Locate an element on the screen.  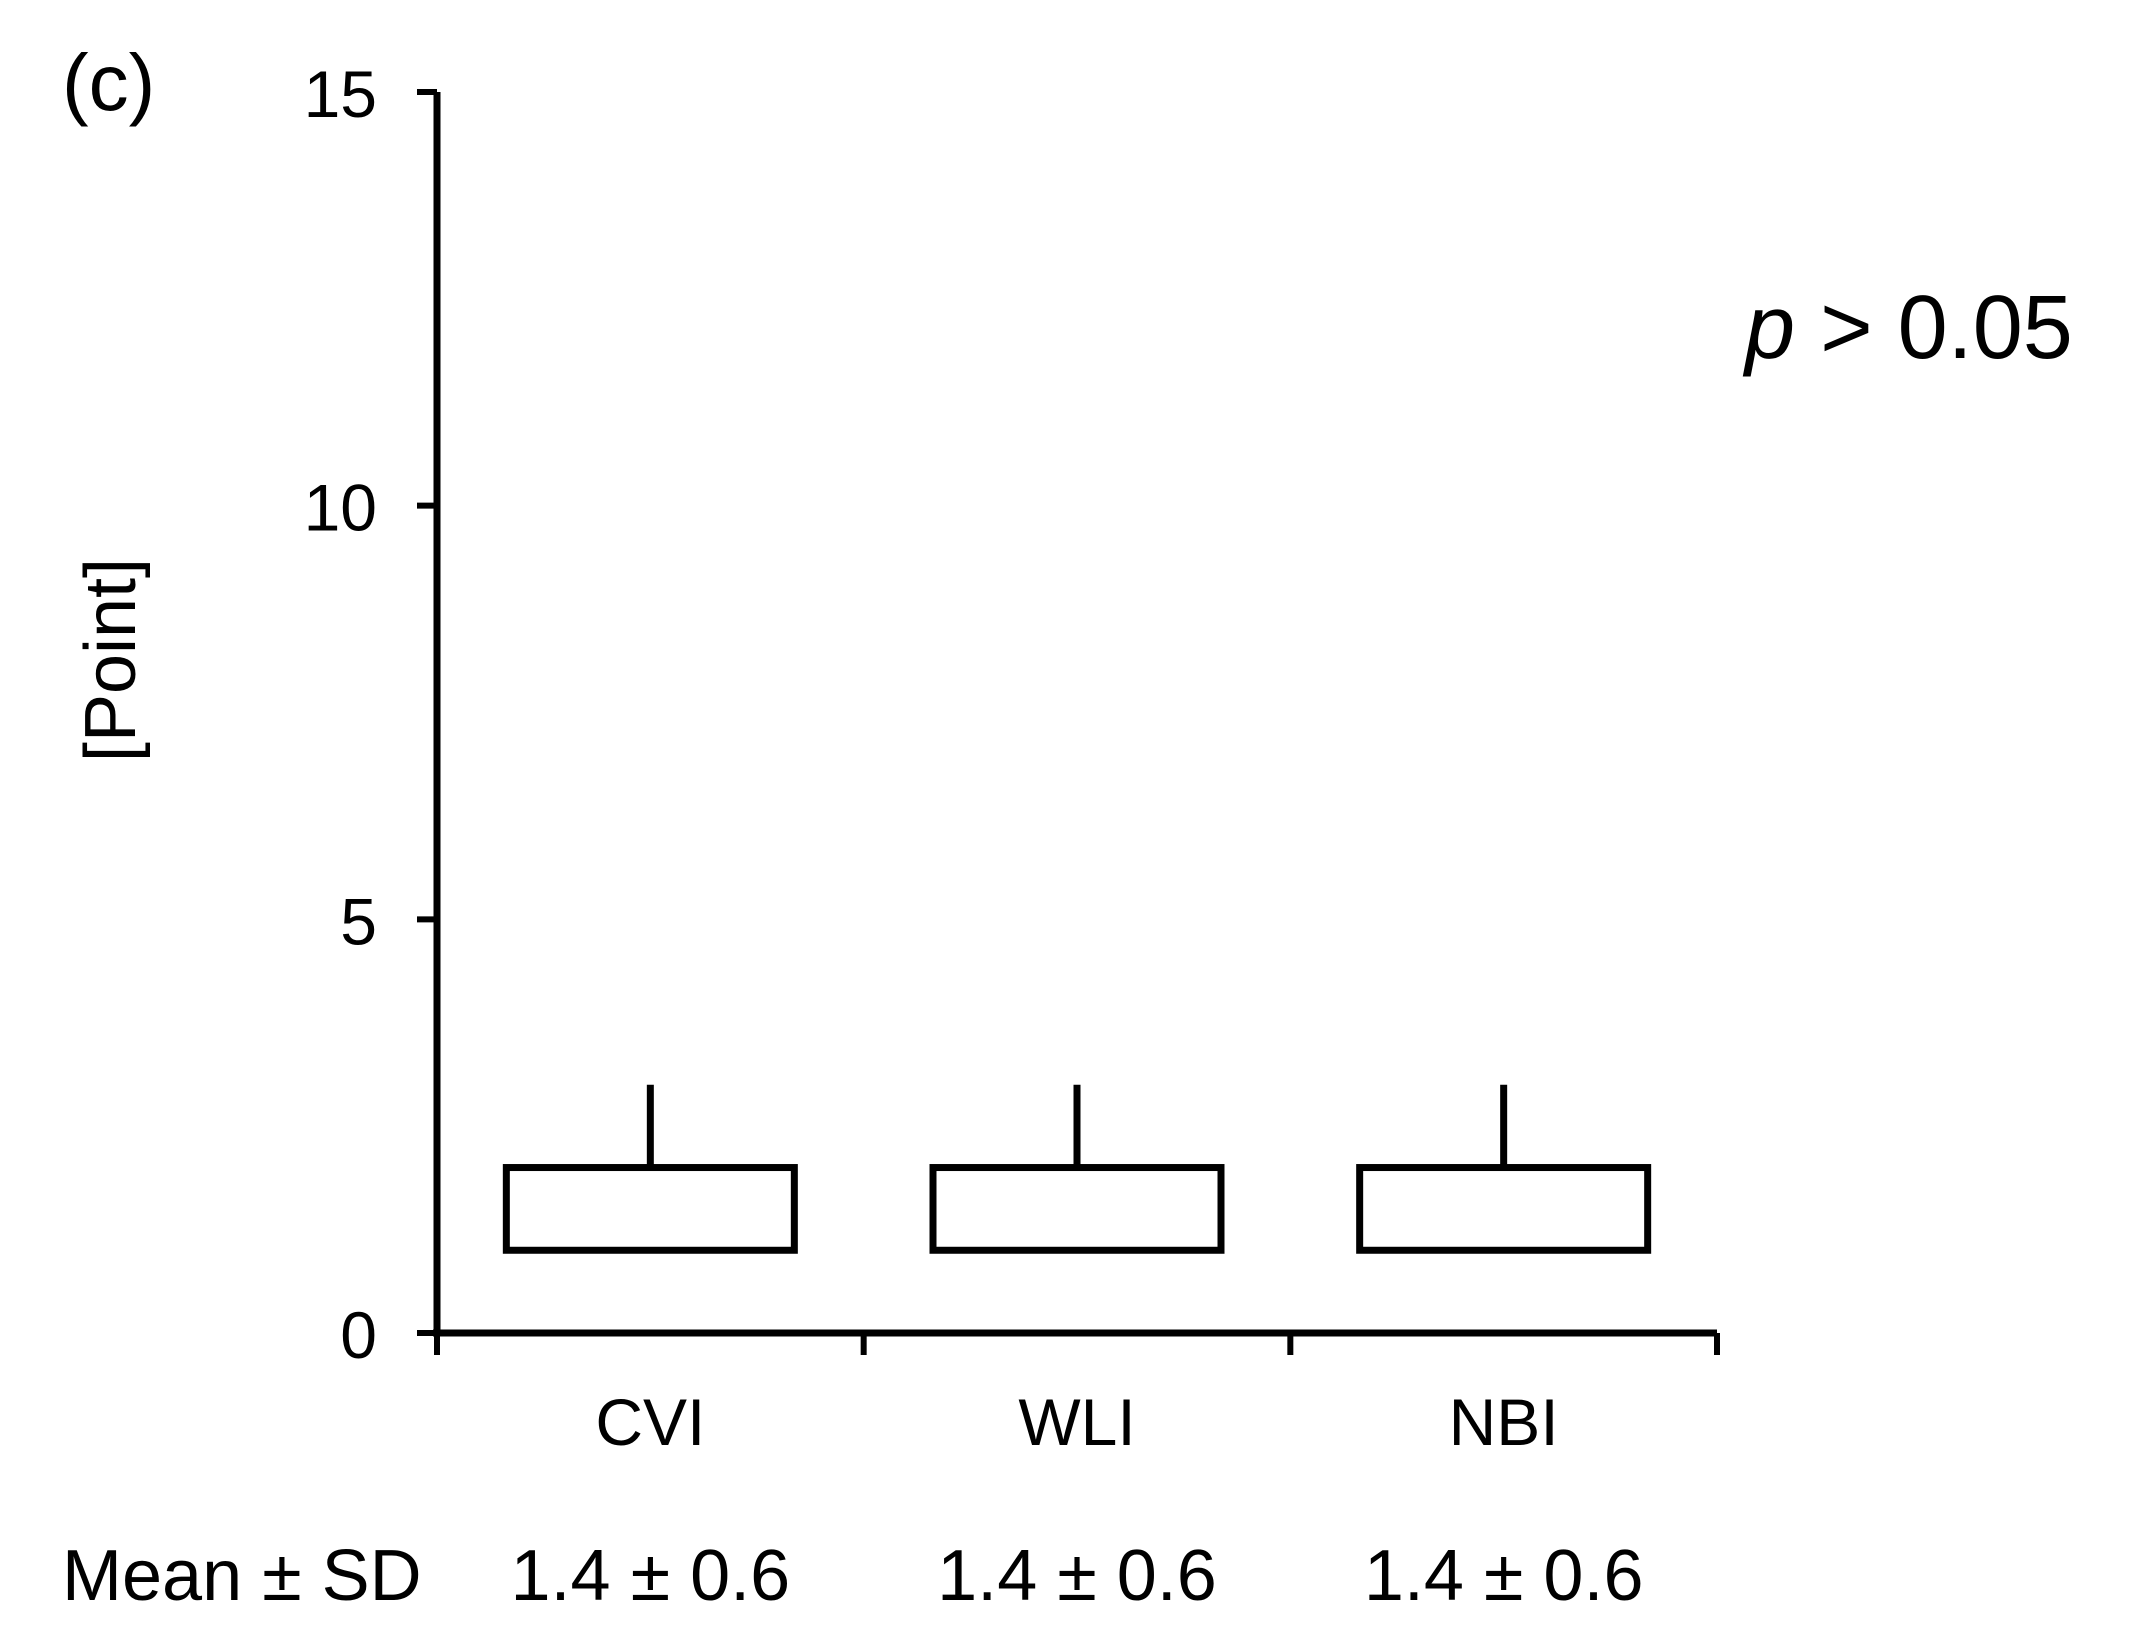
p-value-annotation: p > 0.05 is located at coordinates (1907, 328).